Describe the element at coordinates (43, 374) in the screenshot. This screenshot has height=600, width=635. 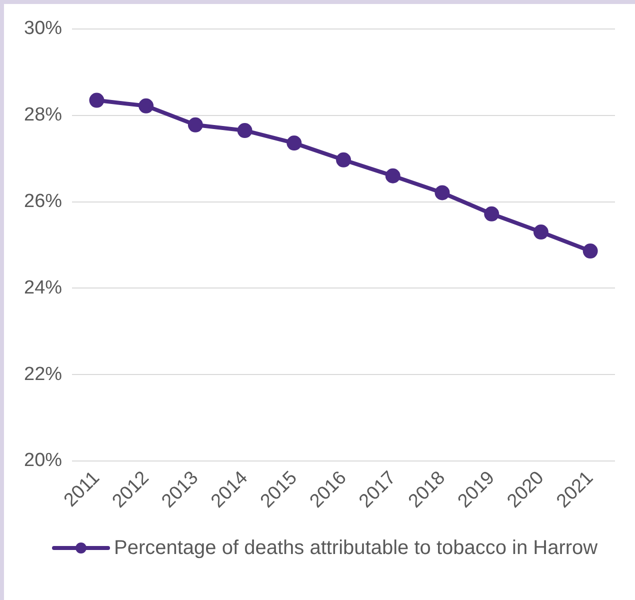
I see `y-tick-label: 22%` at that location.